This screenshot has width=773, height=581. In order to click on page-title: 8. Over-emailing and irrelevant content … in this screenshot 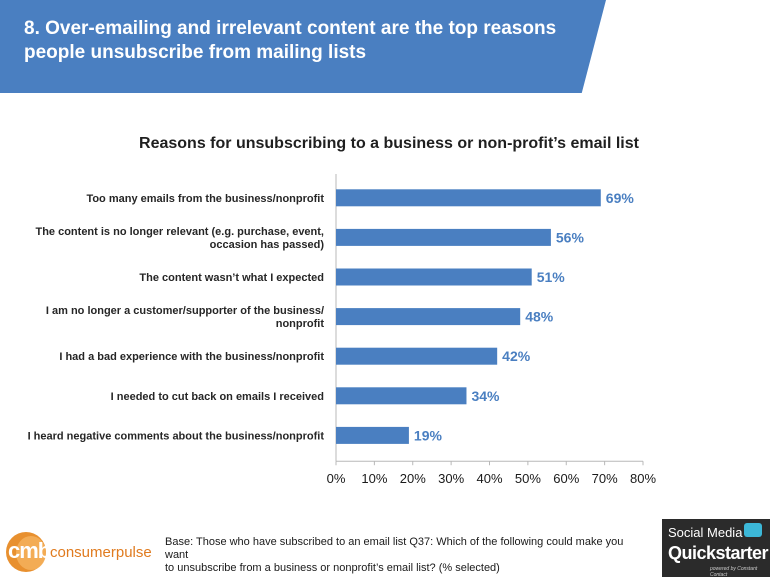, I will do `click(290, 40)`.